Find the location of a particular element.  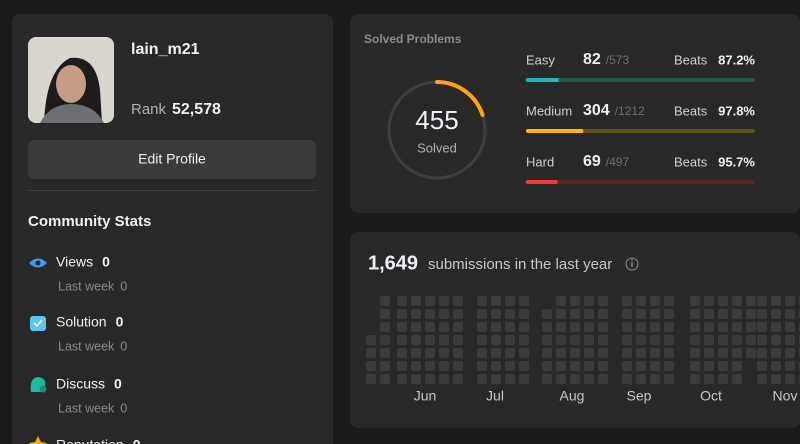

solved-total: 455 is located at coordinates (436, 120).